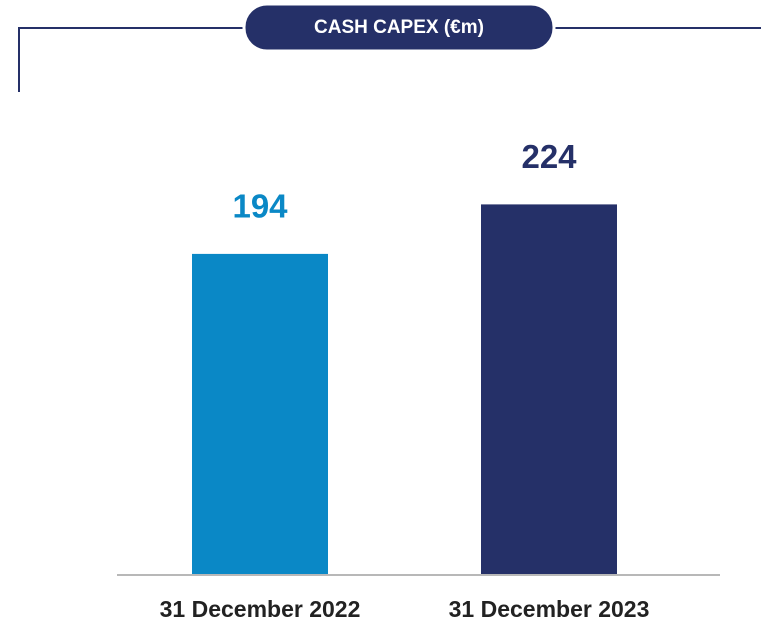 This screenshot has height=629, width=761. What do you see at coordinates (549, 609) in the screenshot?
I see `x-tick-label: 31 December 2023` at bounding box center [549, 609].